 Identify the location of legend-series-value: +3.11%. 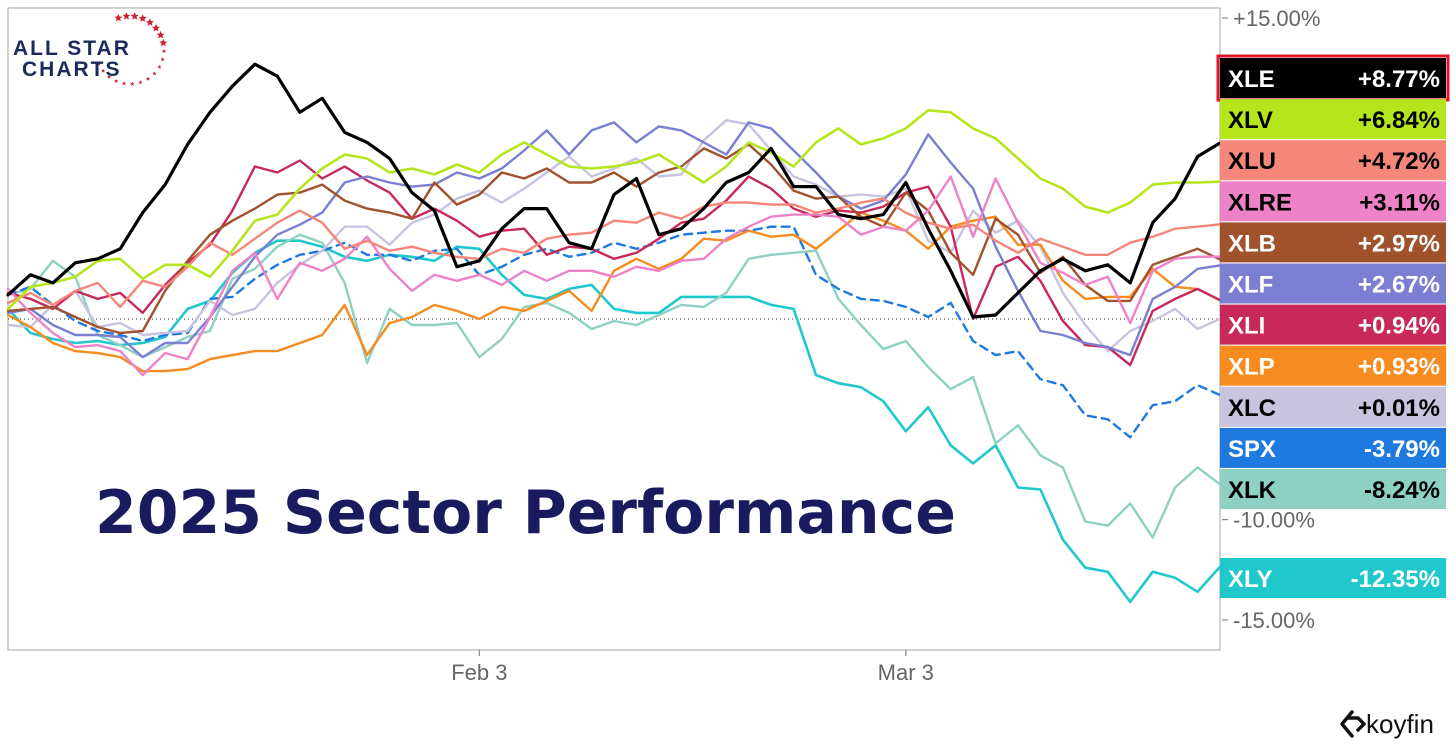
(1399, 202).